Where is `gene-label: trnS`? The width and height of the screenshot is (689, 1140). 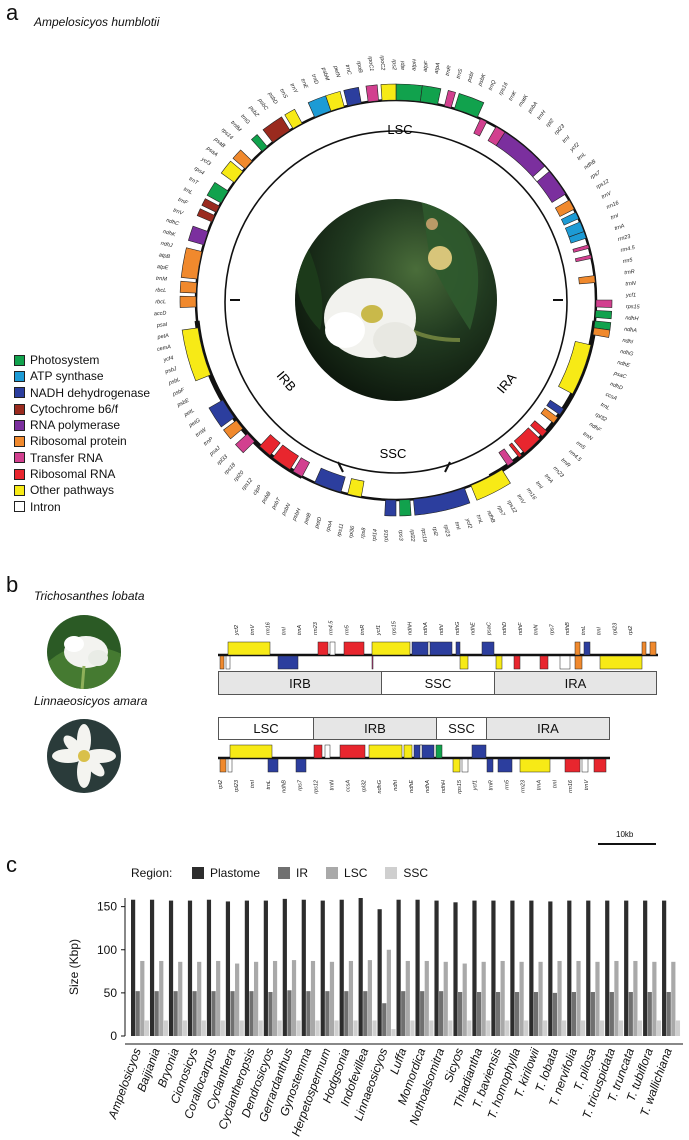 gene-label: trnS is located at coordinates (283, 94).